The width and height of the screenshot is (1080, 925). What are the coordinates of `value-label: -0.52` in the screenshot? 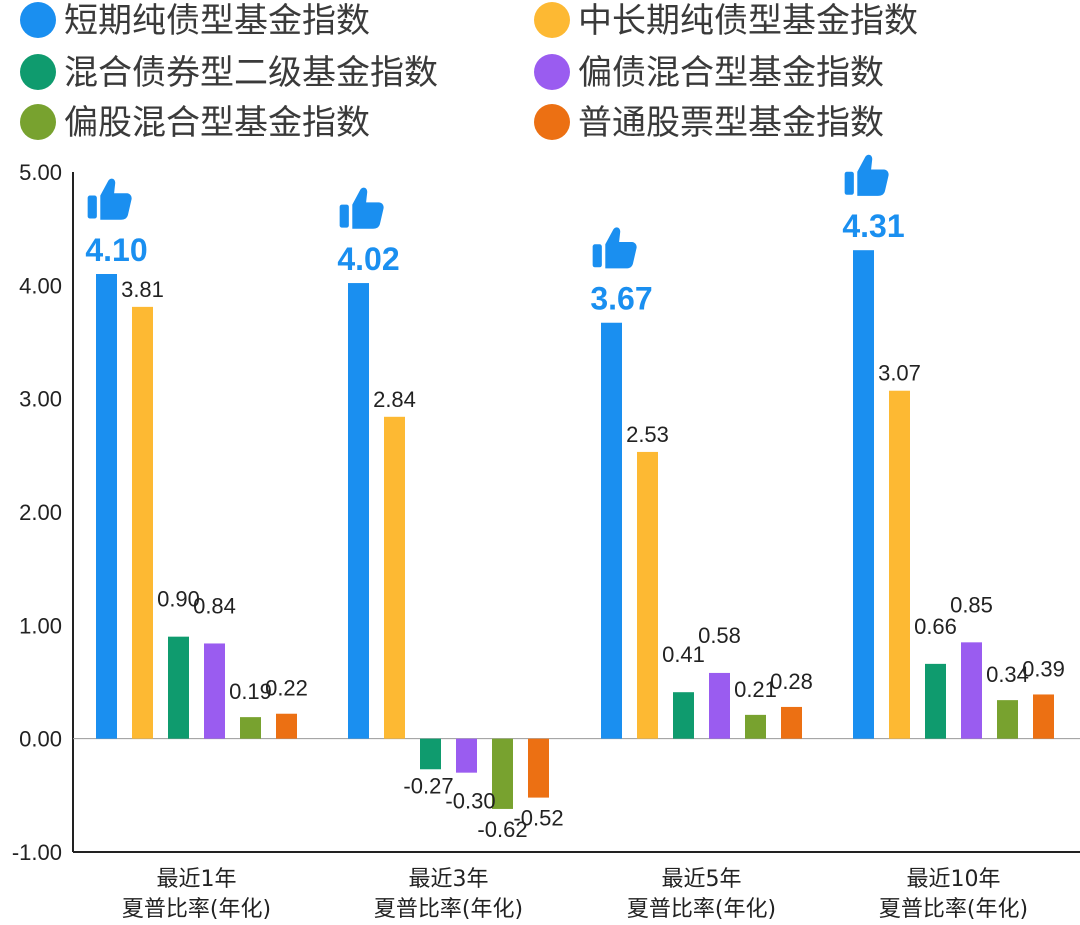 It's located at (538, 818).